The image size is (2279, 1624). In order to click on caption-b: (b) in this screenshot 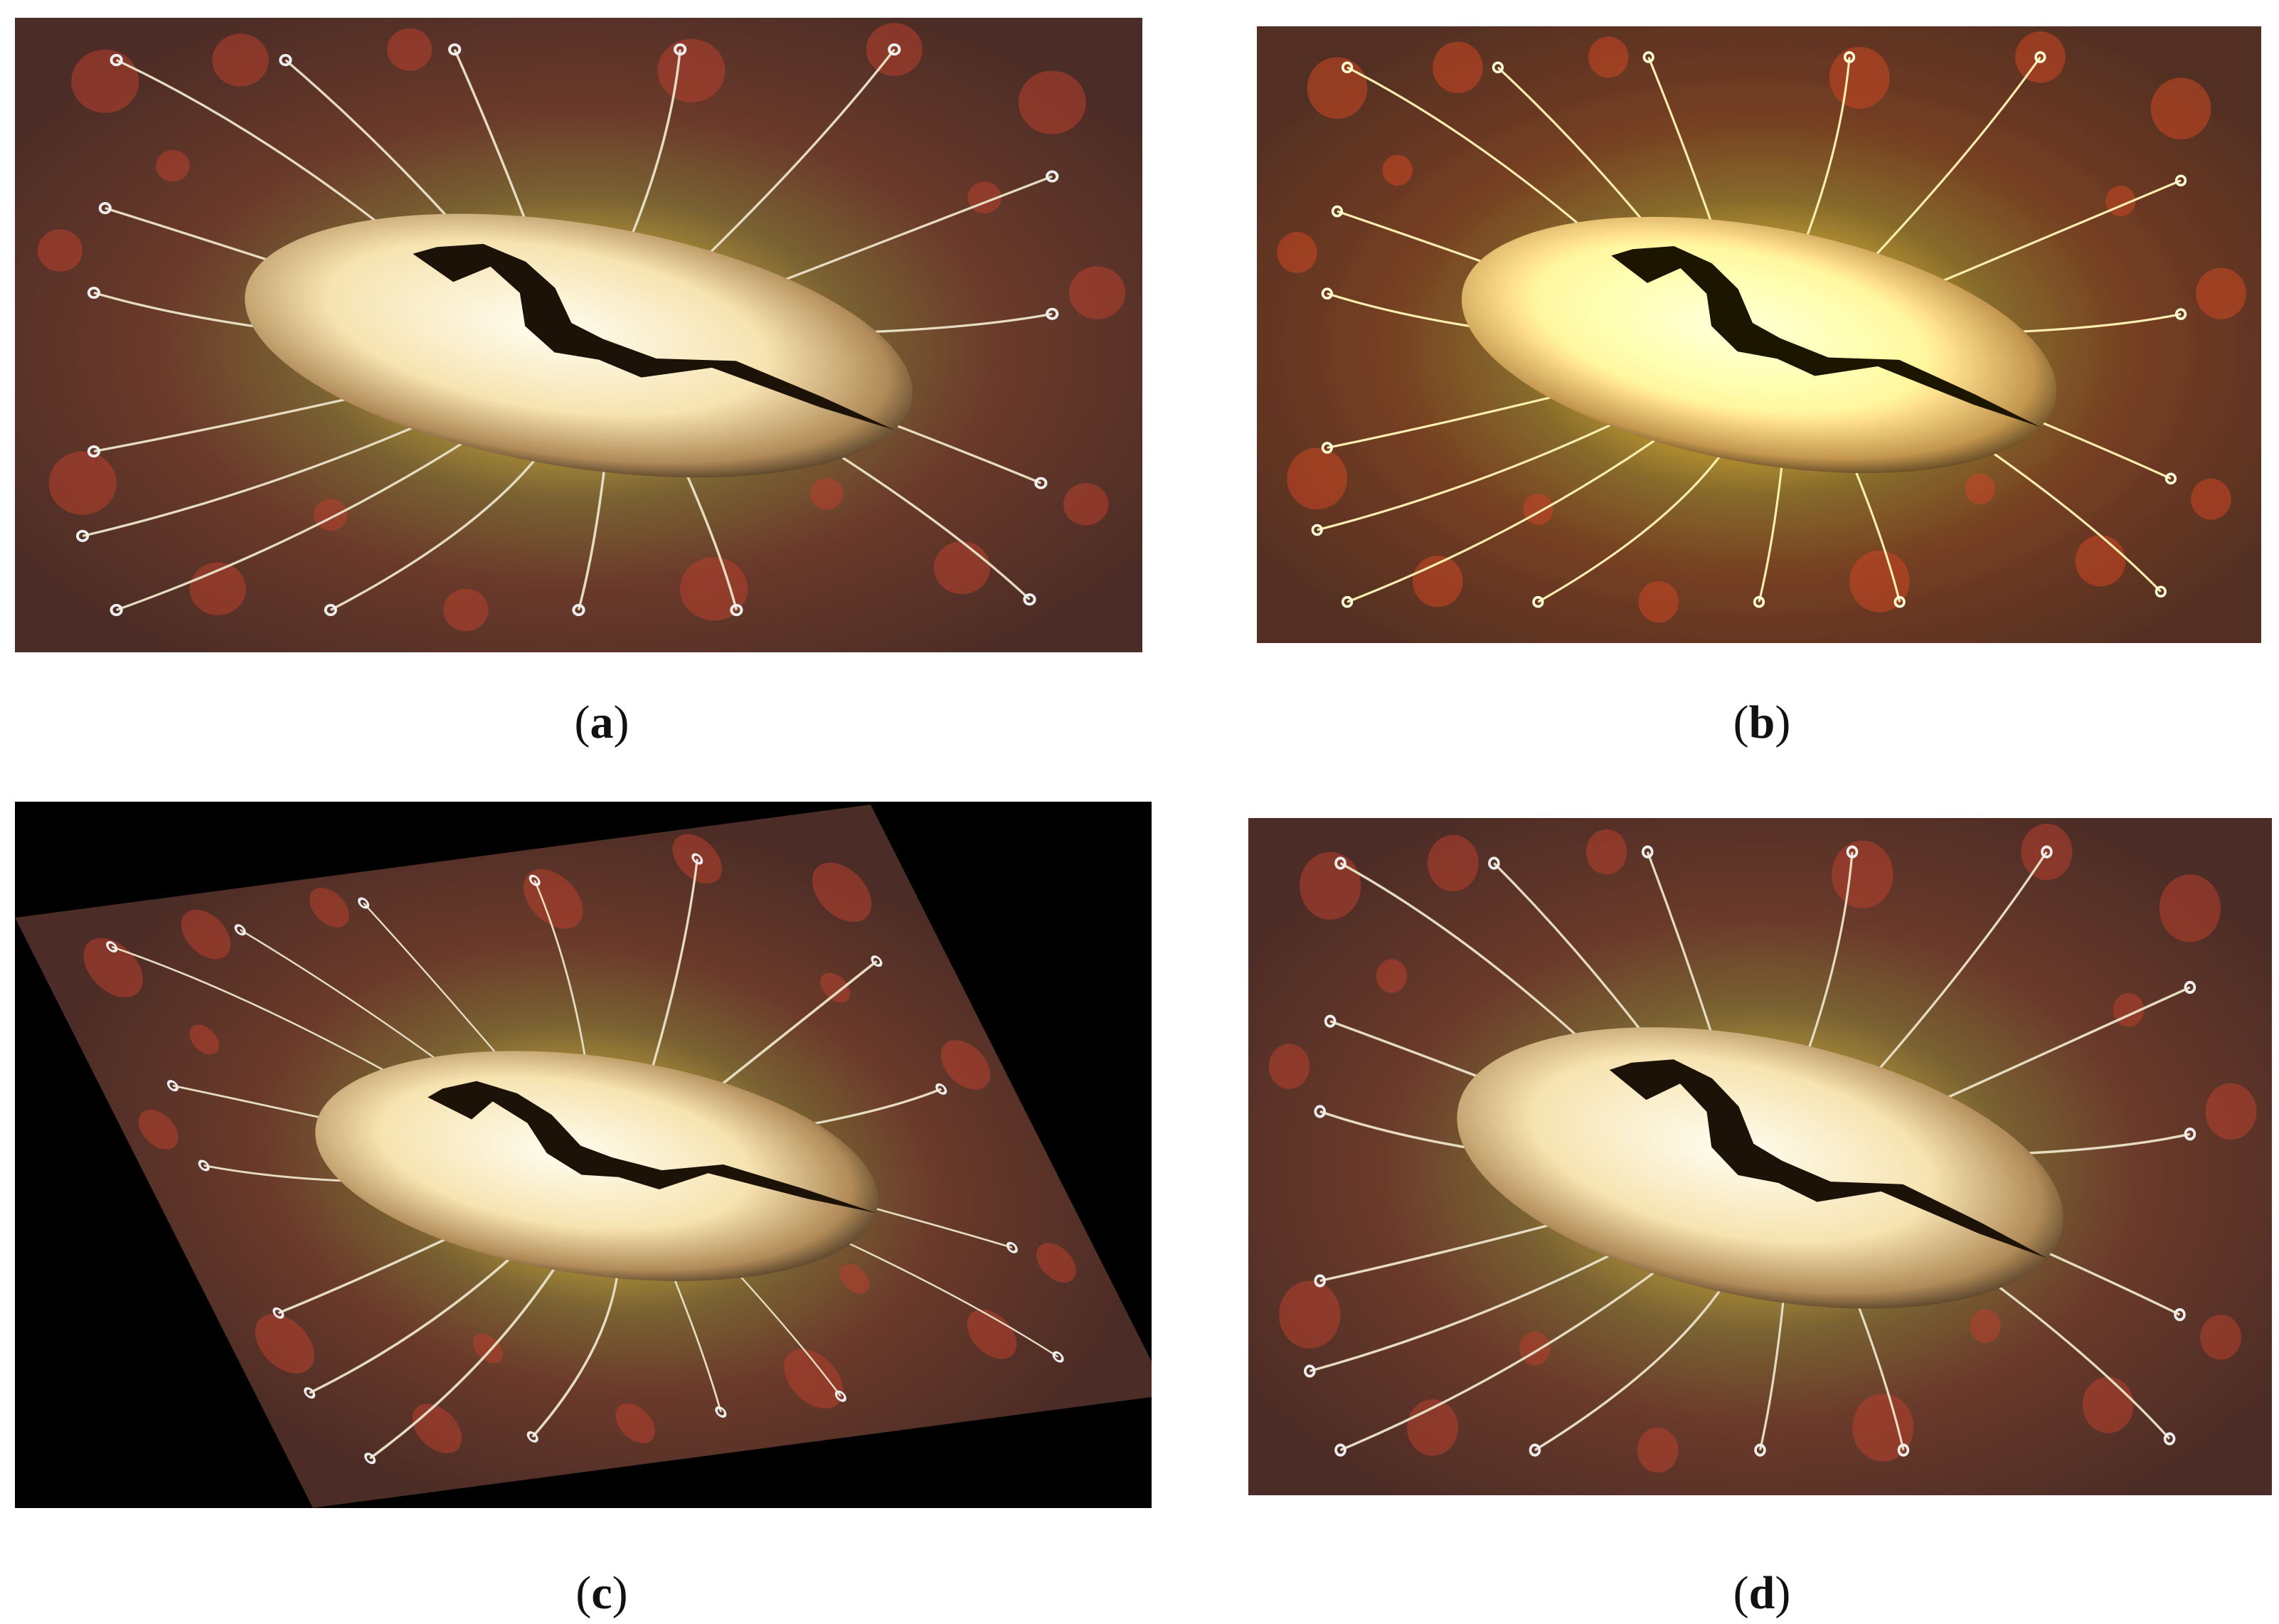, I will do `click(1762, 722)`.